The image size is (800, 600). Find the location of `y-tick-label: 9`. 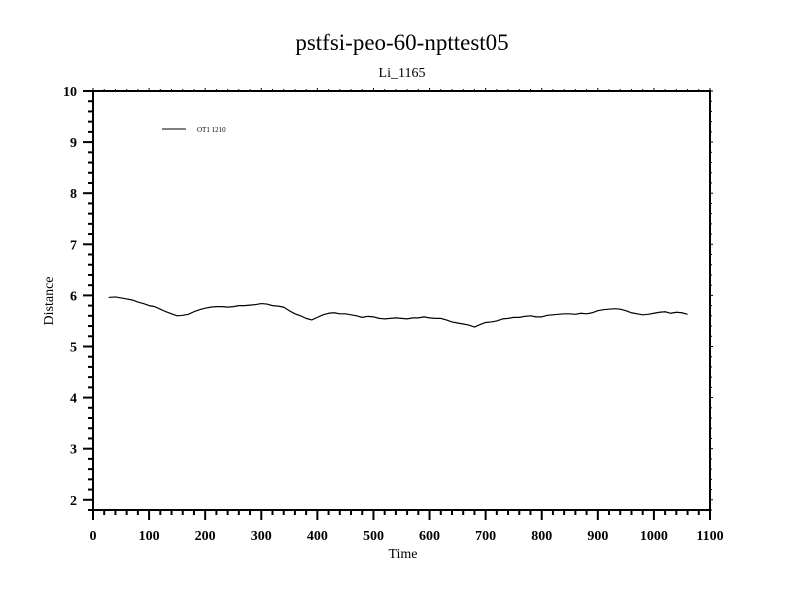

y-tick-label: 9 is located at coordinates (73, 143).